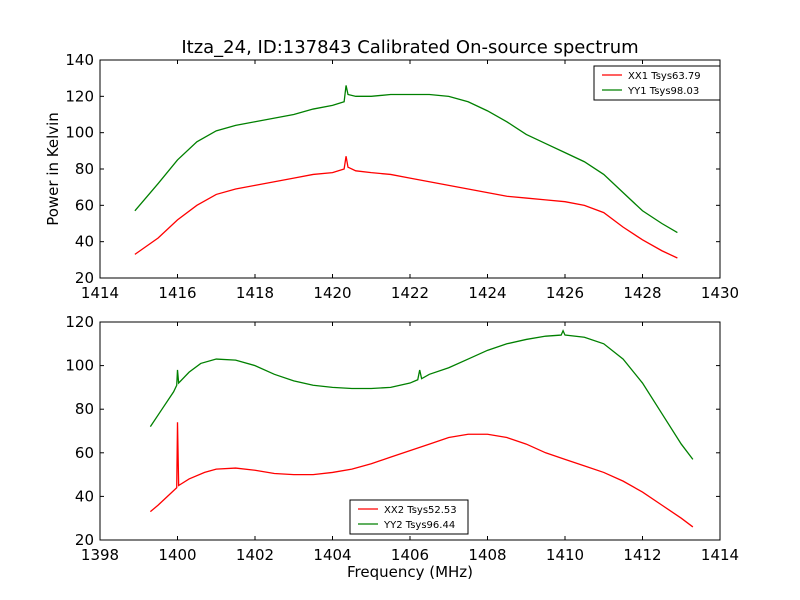 This screenshot has height=600, width=800. Describe the element at coordinates (255, 555) in the screenshot. I see `x-tick-label: 1402` at that location.